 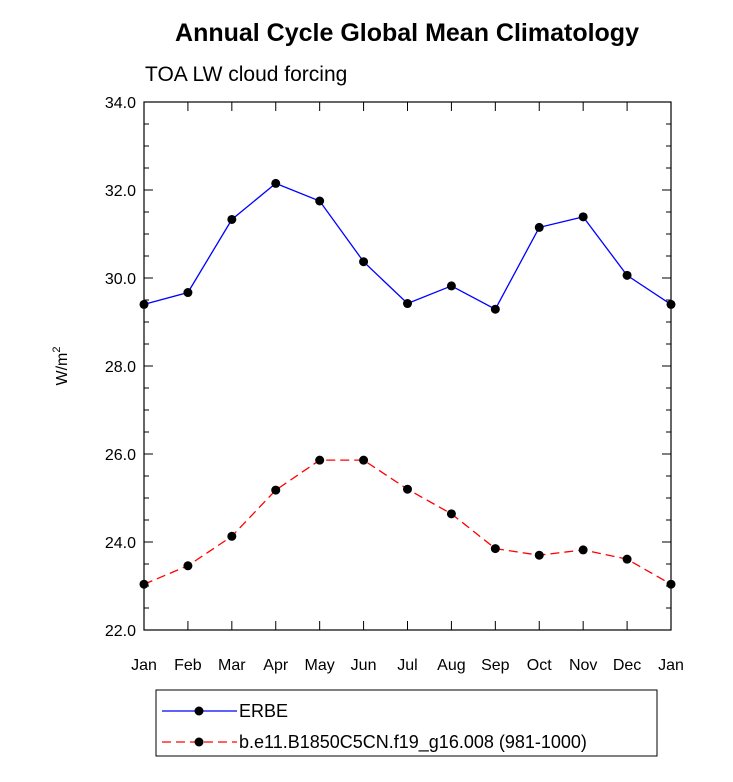 I want to click on legend-box, so click(x=406, y=723).